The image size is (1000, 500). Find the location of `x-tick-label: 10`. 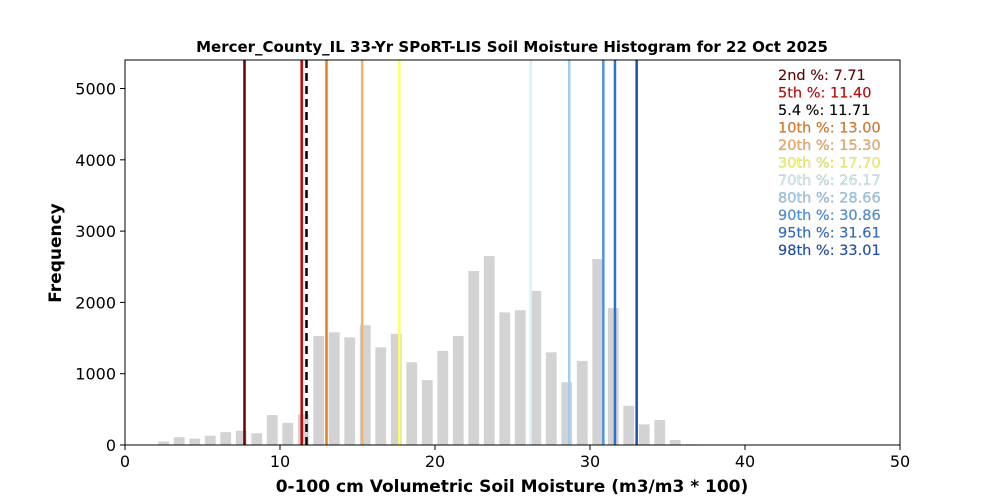

x-tick-label: 10 is located at coordinates (280, 461).